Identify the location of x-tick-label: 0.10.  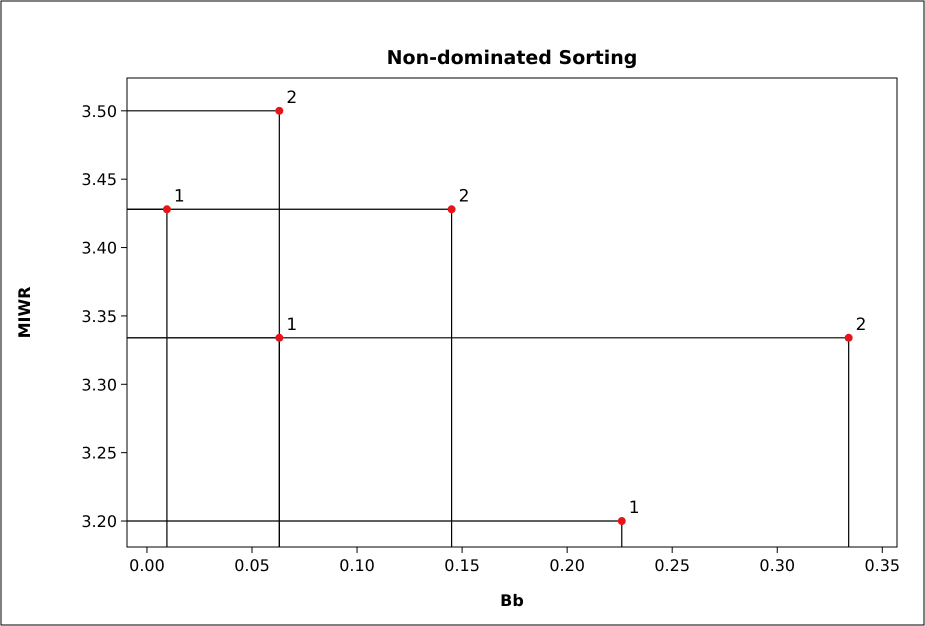
(357, 565).